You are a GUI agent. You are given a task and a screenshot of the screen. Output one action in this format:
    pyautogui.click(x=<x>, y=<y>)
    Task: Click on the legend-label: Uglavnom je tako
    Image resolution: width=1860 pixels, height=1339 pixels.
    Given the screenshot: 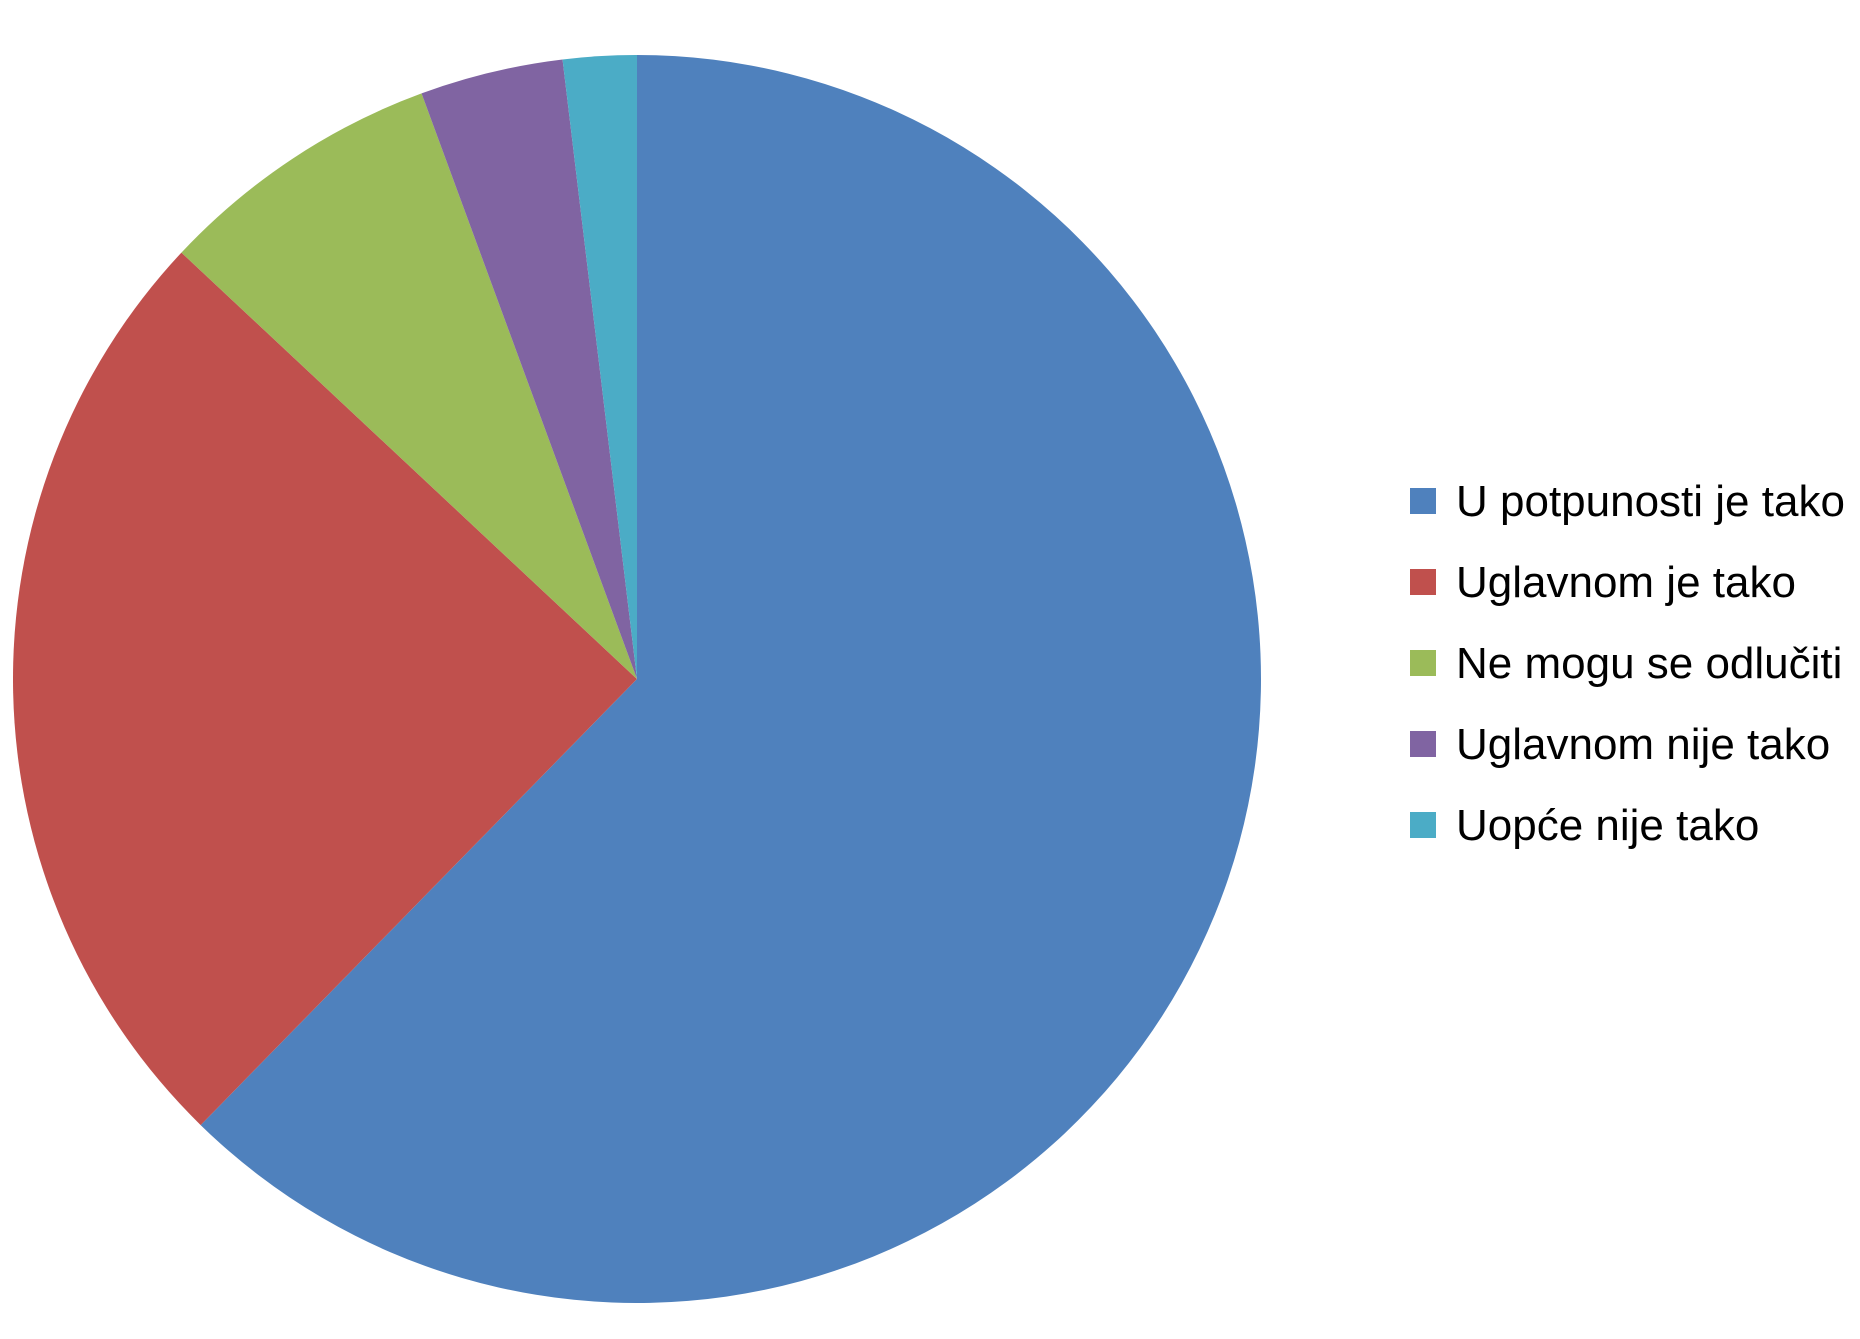 What is the action you would take?
    pyautogui.click(x=1626, y=582)
    